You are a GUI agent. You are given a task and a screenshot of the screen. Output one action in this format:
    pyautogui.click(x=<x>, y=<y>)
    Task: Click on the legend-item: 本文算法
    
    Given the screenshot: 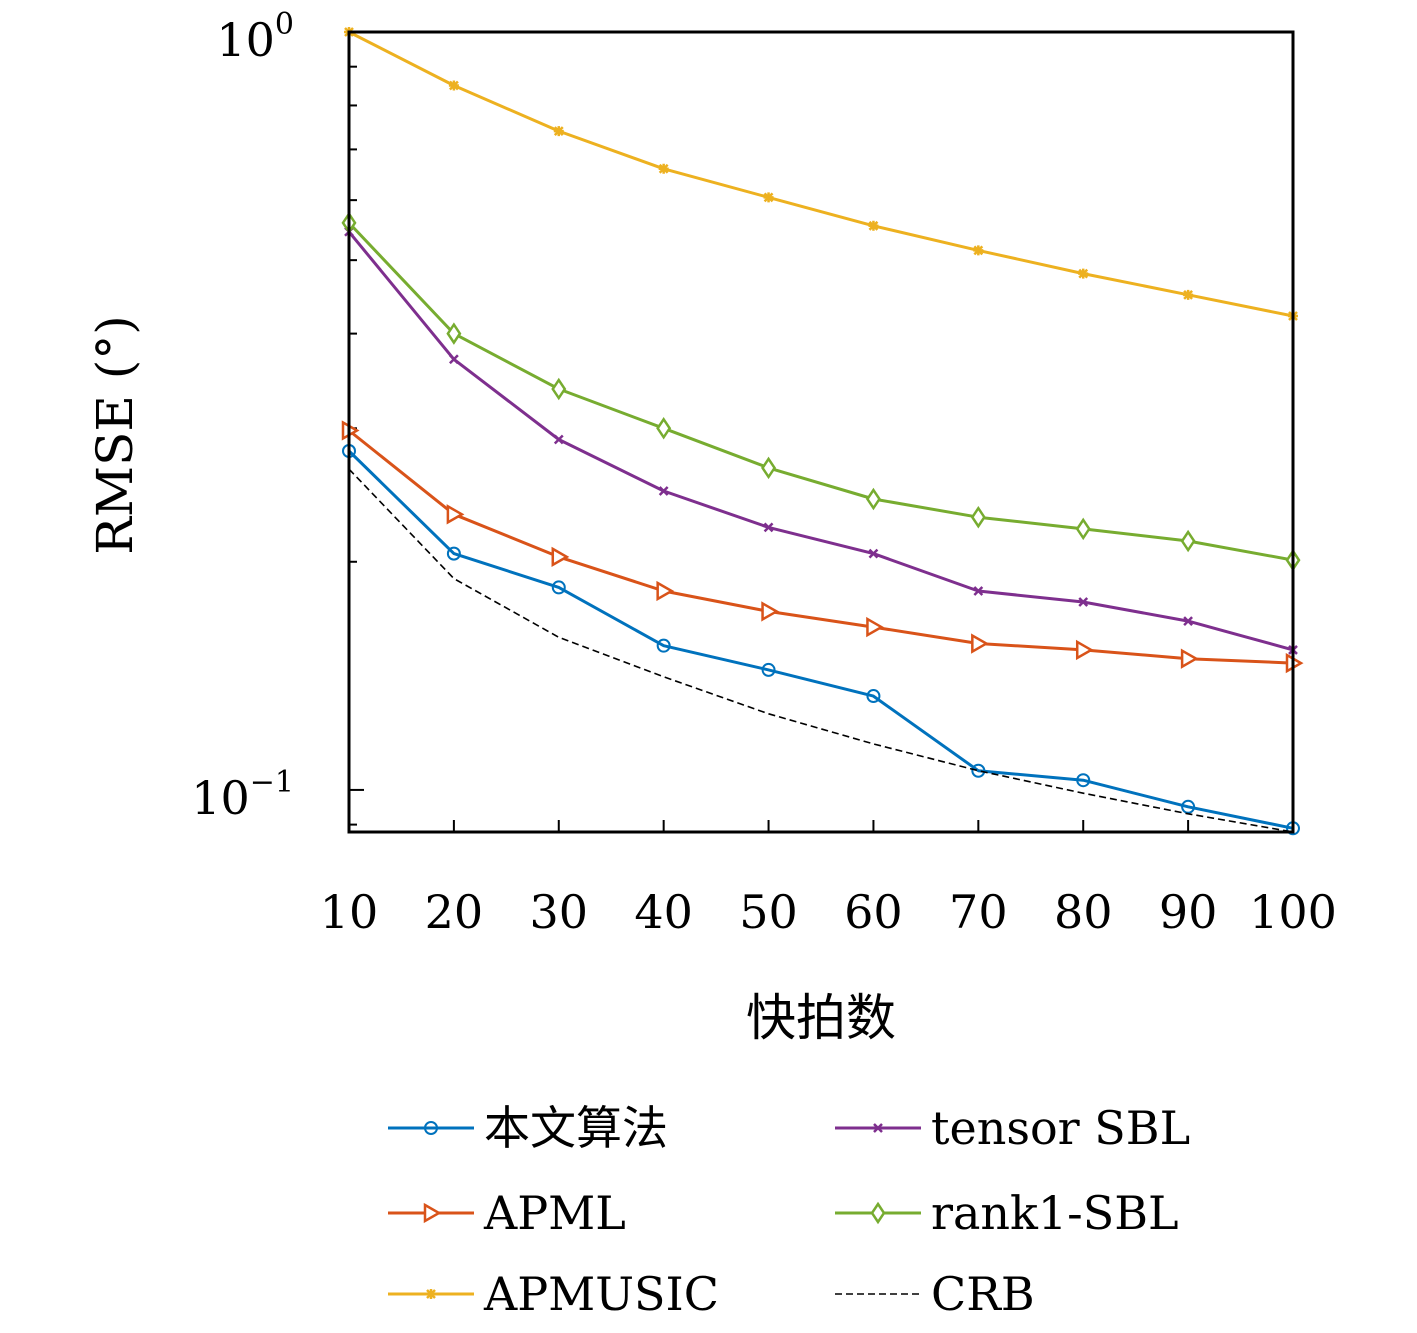 What is the action you would take?
    pyautogui.click(x=528, y=1128)
    